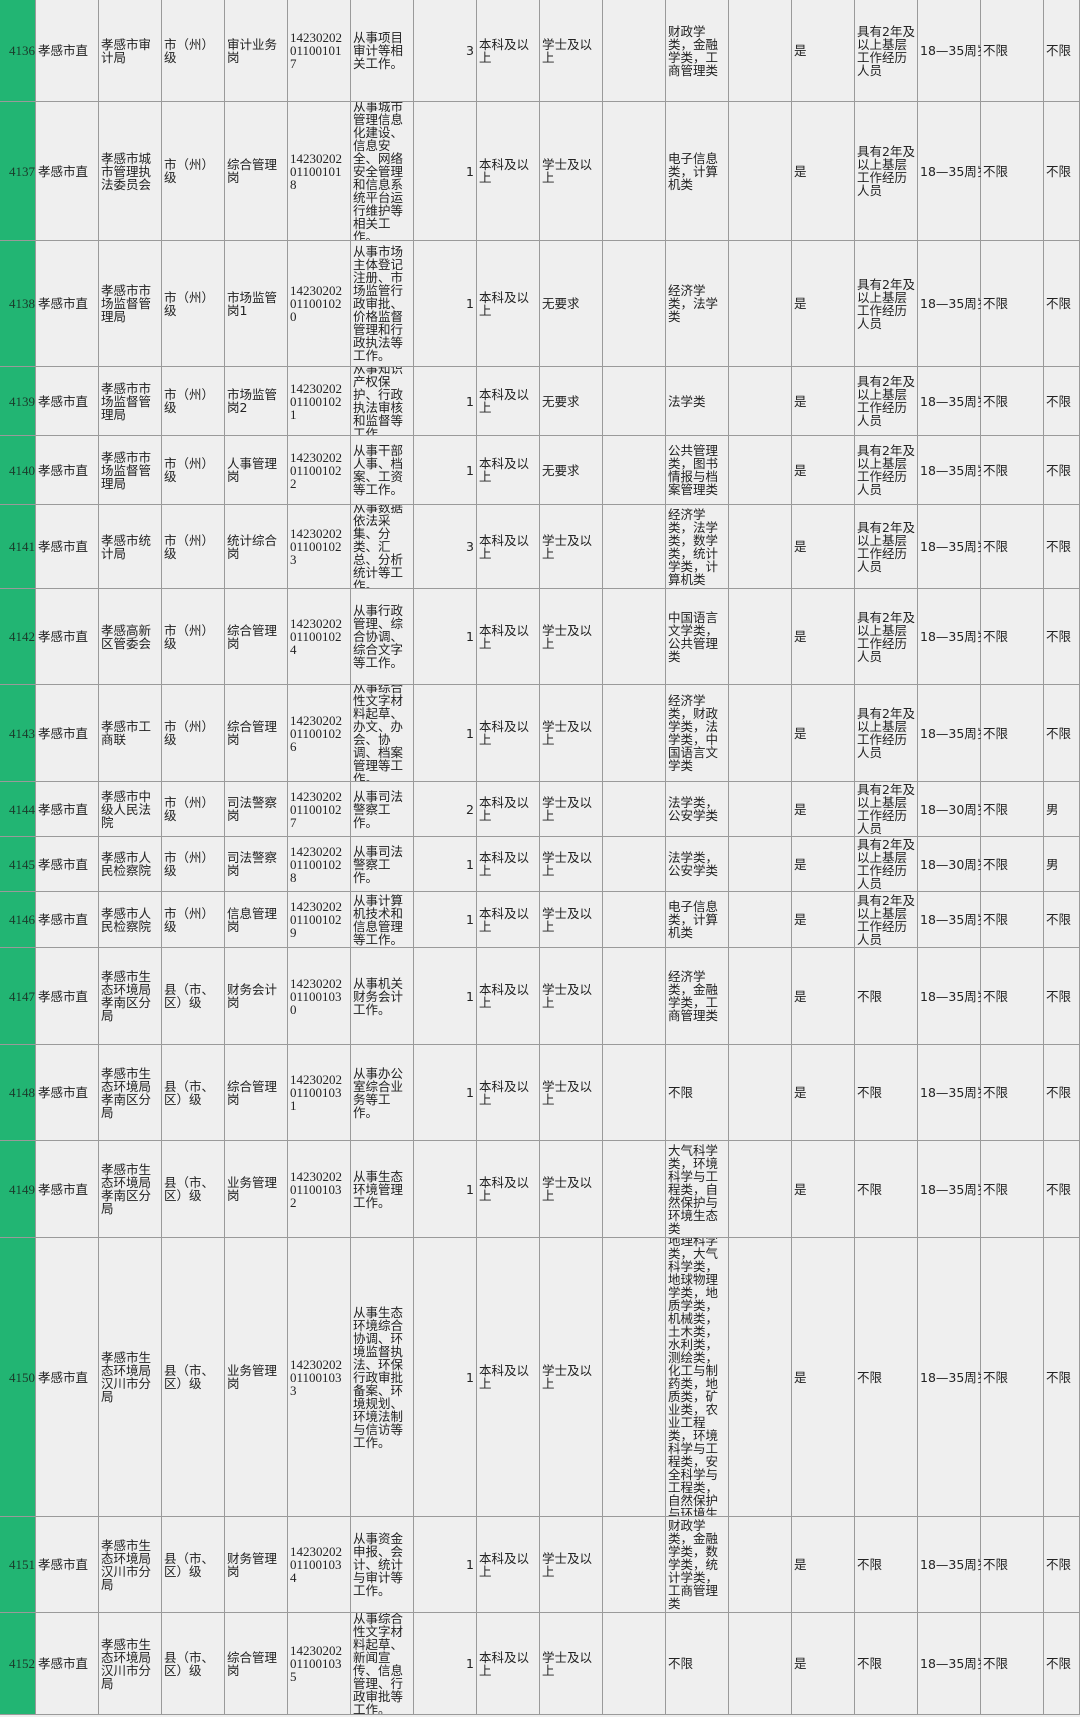 This screenshot has height=1717, width=1080. What do you see at coordinates (697, 304) in the screenshot?
I see `cell-major: 经济学类，法学类` at bounding box center [697, 304].